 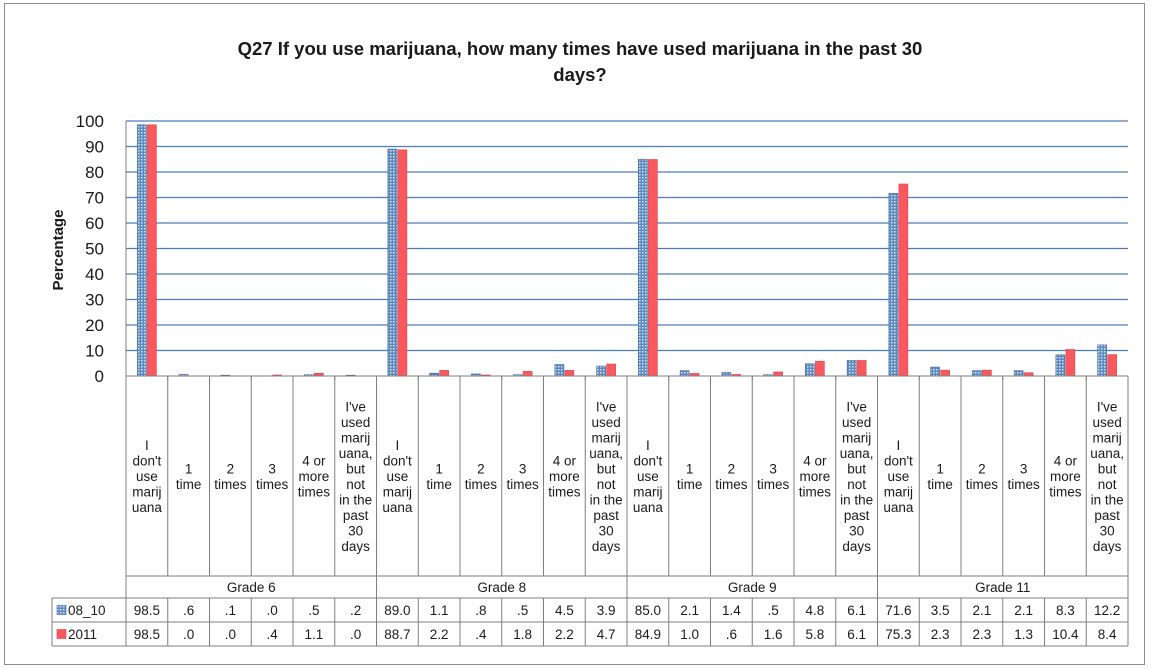 I want to click on y-tick-label: 40, so click(x=94, y=274).